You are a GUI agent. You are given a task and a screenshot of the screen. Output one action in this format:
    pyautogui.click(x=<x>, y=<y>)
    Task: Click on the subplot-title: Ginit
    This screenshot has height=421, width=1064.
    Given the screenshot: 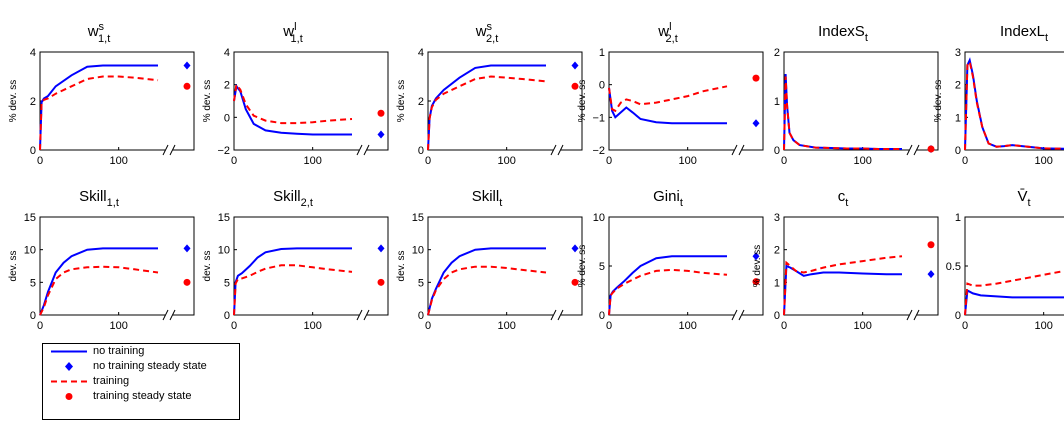 What is the action you would take?
    pyautogui.click(x=668, y=198)
    